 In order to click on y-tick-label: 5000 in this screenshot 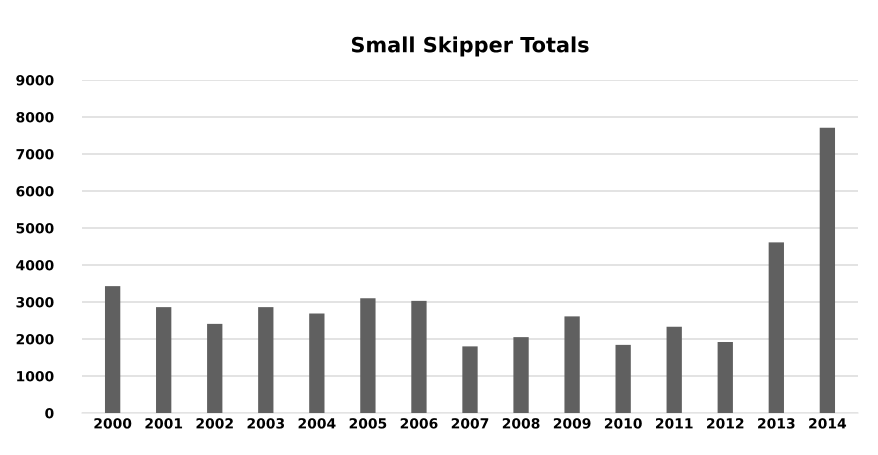, I will do `click(35, 228)`.